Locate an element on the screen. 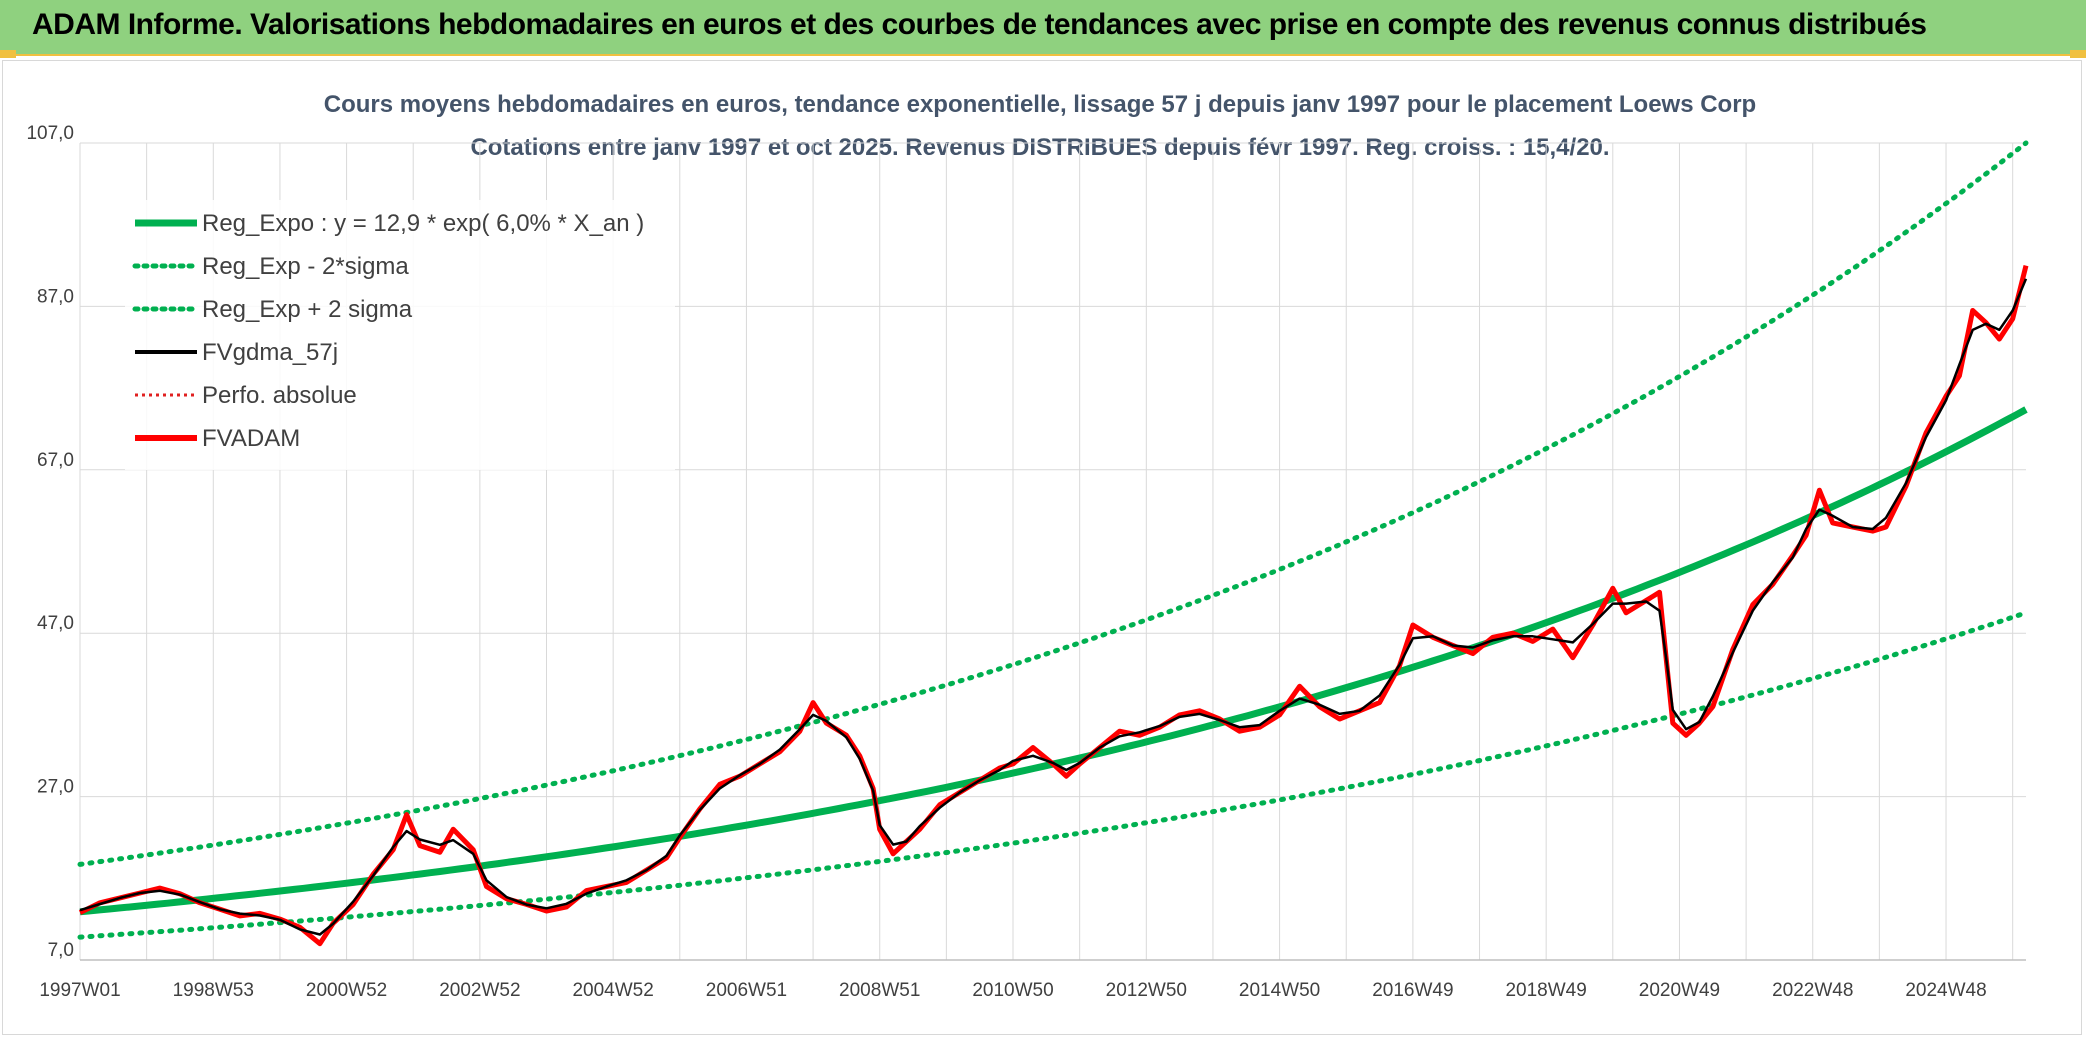 This screenshot has height=1037, width=2086. y-tick-label: 47,0 is located at coordinates (55, 623).